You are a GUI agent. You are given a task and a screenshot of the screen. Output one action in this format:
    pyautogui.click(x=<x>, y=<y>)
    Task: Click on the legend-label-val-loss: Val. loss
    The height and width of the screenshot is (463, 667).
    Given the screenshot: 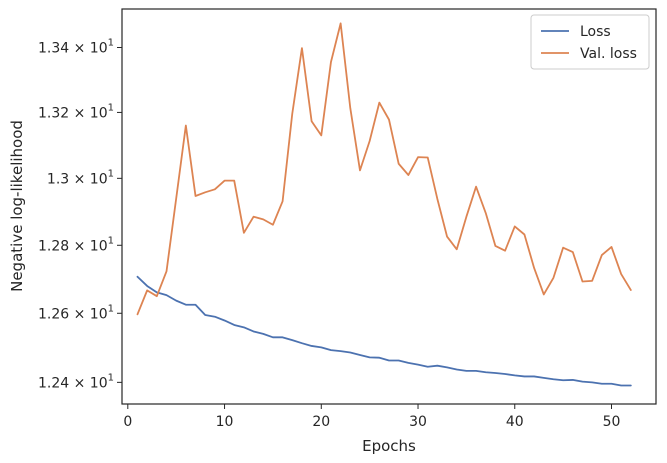 What is the action you would take?
    pyautogui.click(x=608, y=54)
    